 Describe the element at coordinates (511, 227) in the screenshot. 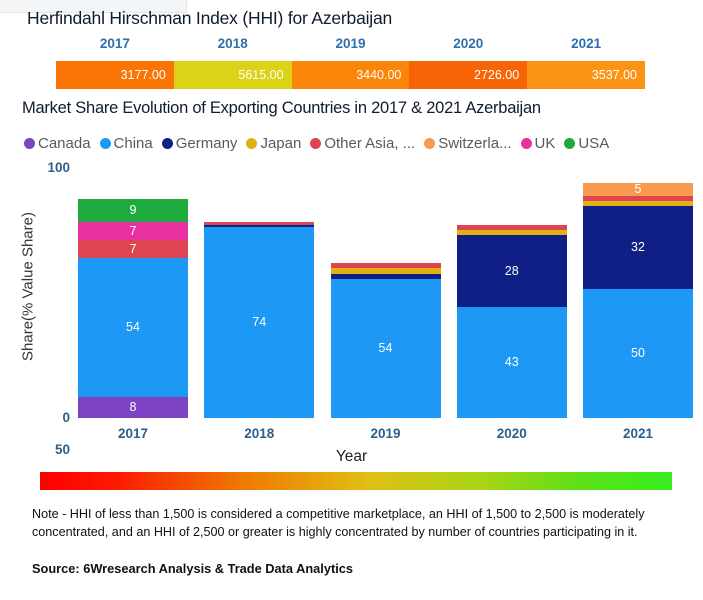

I see `bar-segment-2020-other-asia` at that location.